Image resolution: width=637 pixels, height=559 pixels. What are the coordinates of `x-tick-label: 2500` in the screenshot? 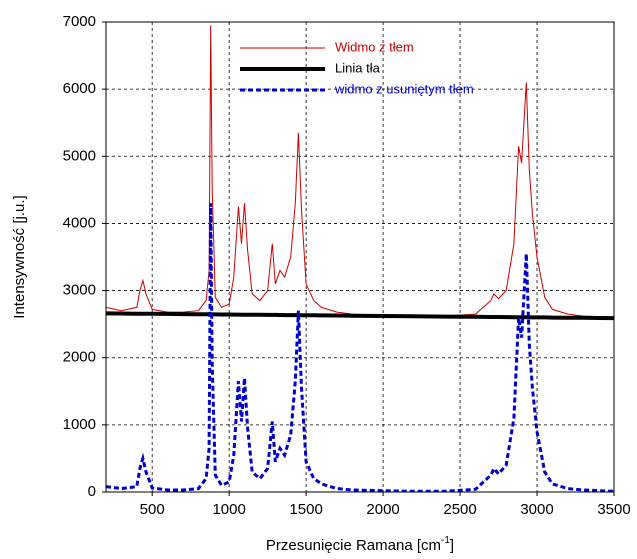 It's located at (459, 509).